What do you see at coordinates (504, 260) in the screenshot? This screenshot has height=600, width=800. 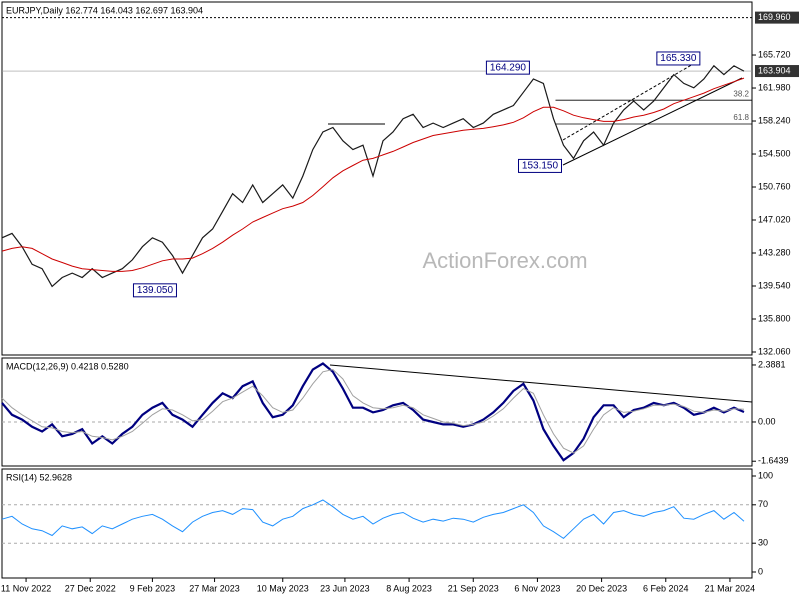 I see `watermark: ActionForex.com` at bounding box center [504, 260].